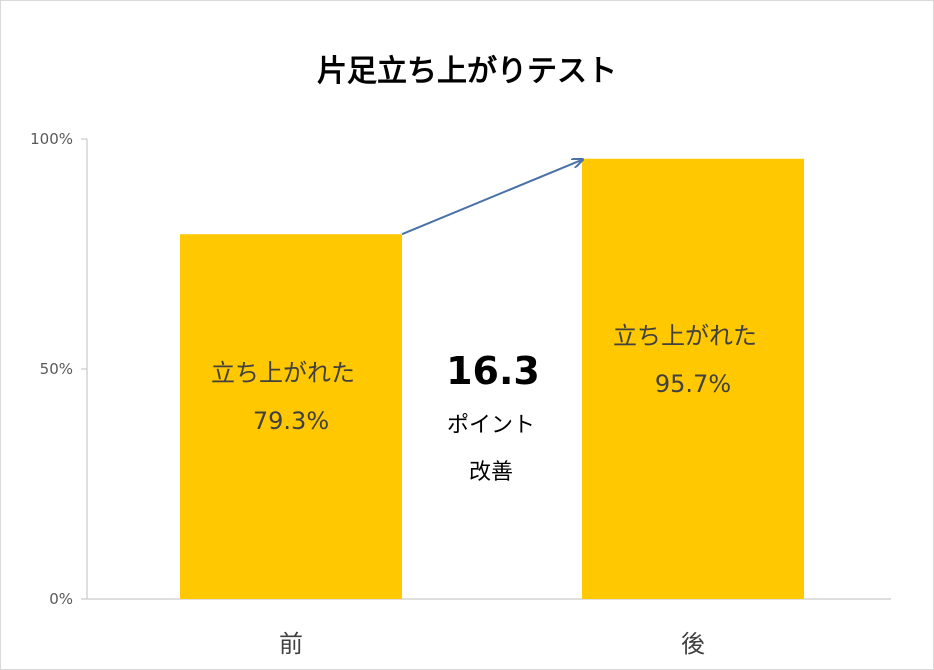 The width and height of the screenshot is (934, 670). Describe the element at coordinates (693, 384) in the screenshot. I see `bar-label-value: 95.7%` at that location.